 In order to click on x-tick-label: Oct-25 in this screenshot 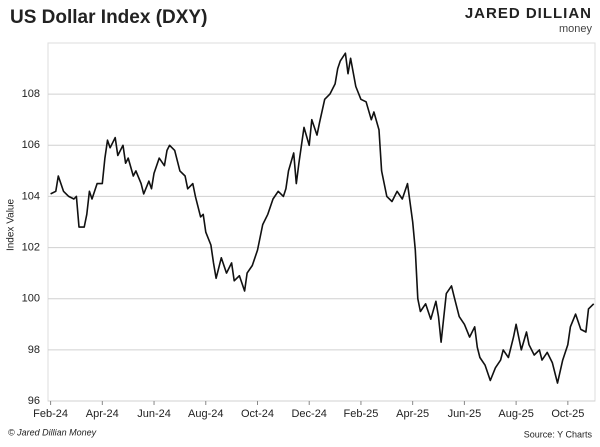, I will do `click(567, 414)`.